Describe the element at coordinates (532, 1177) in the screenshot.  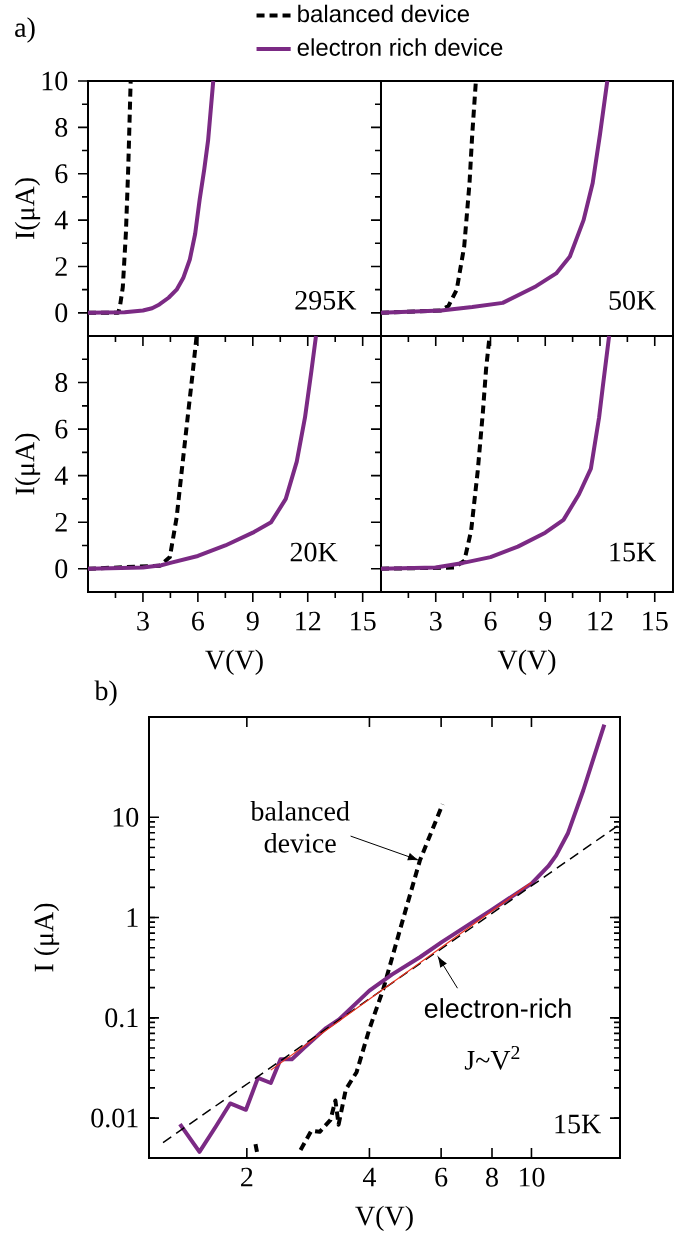
I see `x-tick-label: 10` at that location.